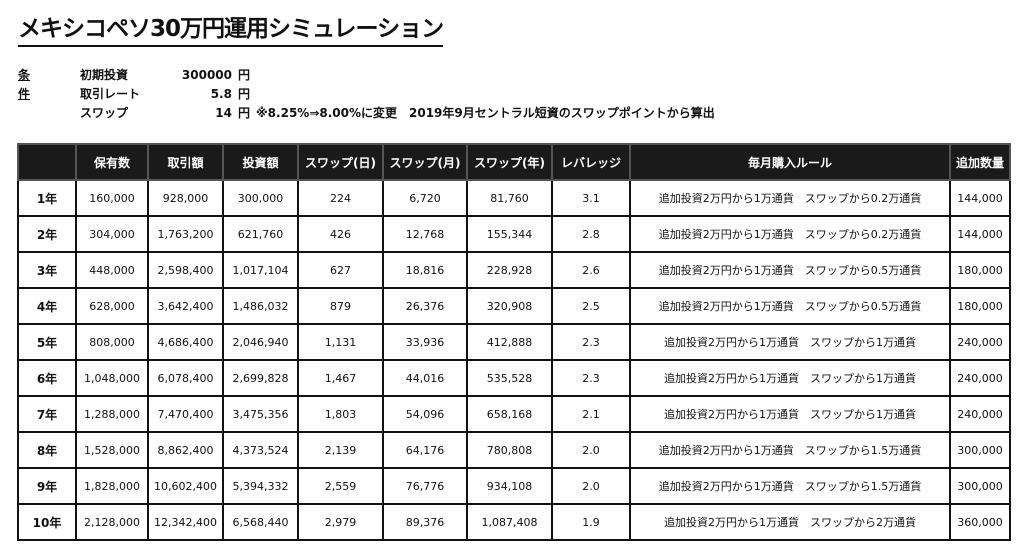 This screenshot has height=556, width=1024. I want to click on holdings-cell: 1,048,000, so click(112, 378).